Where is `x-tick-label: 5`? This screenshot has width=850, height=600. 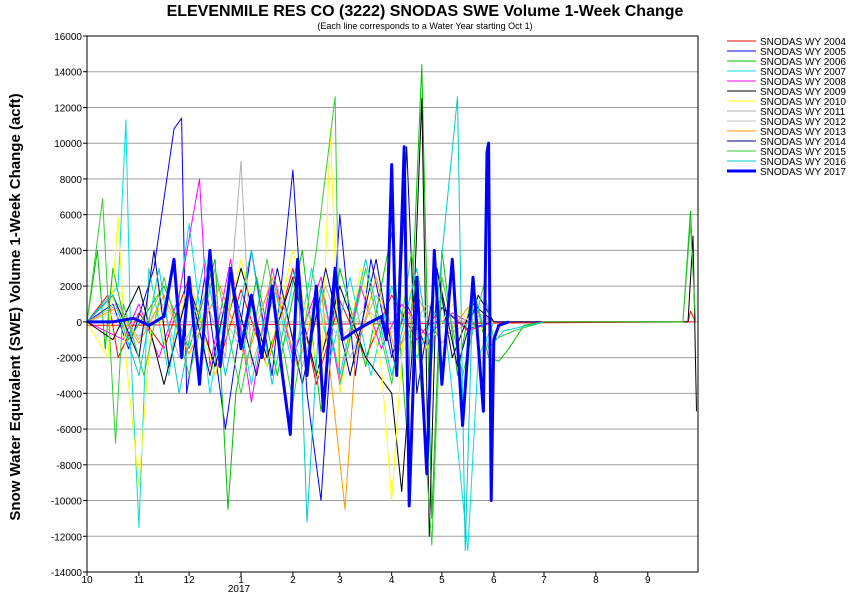 x-tick-label: 5 is located at coordinates (442, 580).